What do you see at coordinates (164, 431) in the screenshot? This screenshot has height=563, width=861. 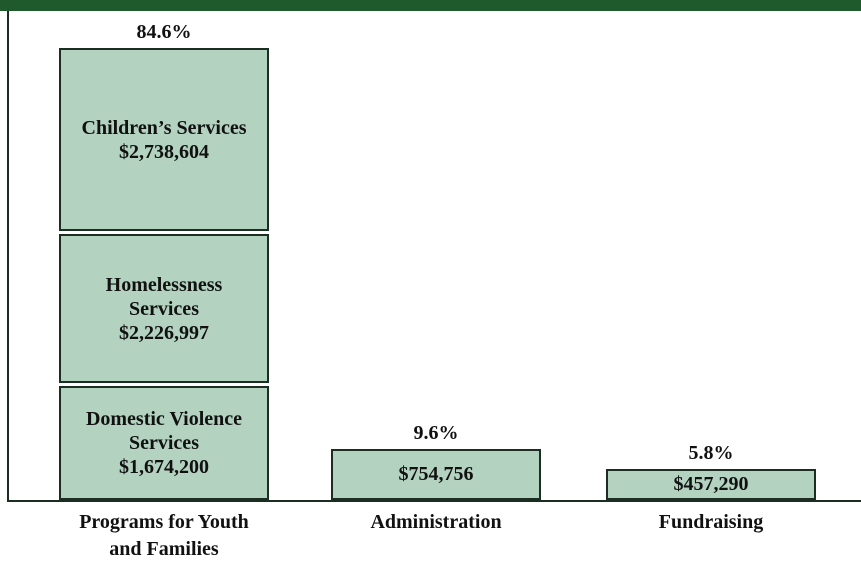 I see `segment-name: Domestic Violence Services` at bounding box center [164, 431].